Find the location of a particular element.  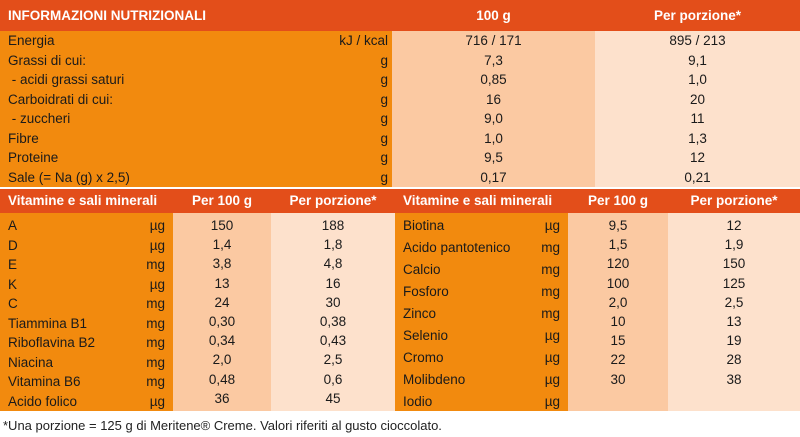

nutrient-cell: Proteine g is located at coordinates (196, 158).